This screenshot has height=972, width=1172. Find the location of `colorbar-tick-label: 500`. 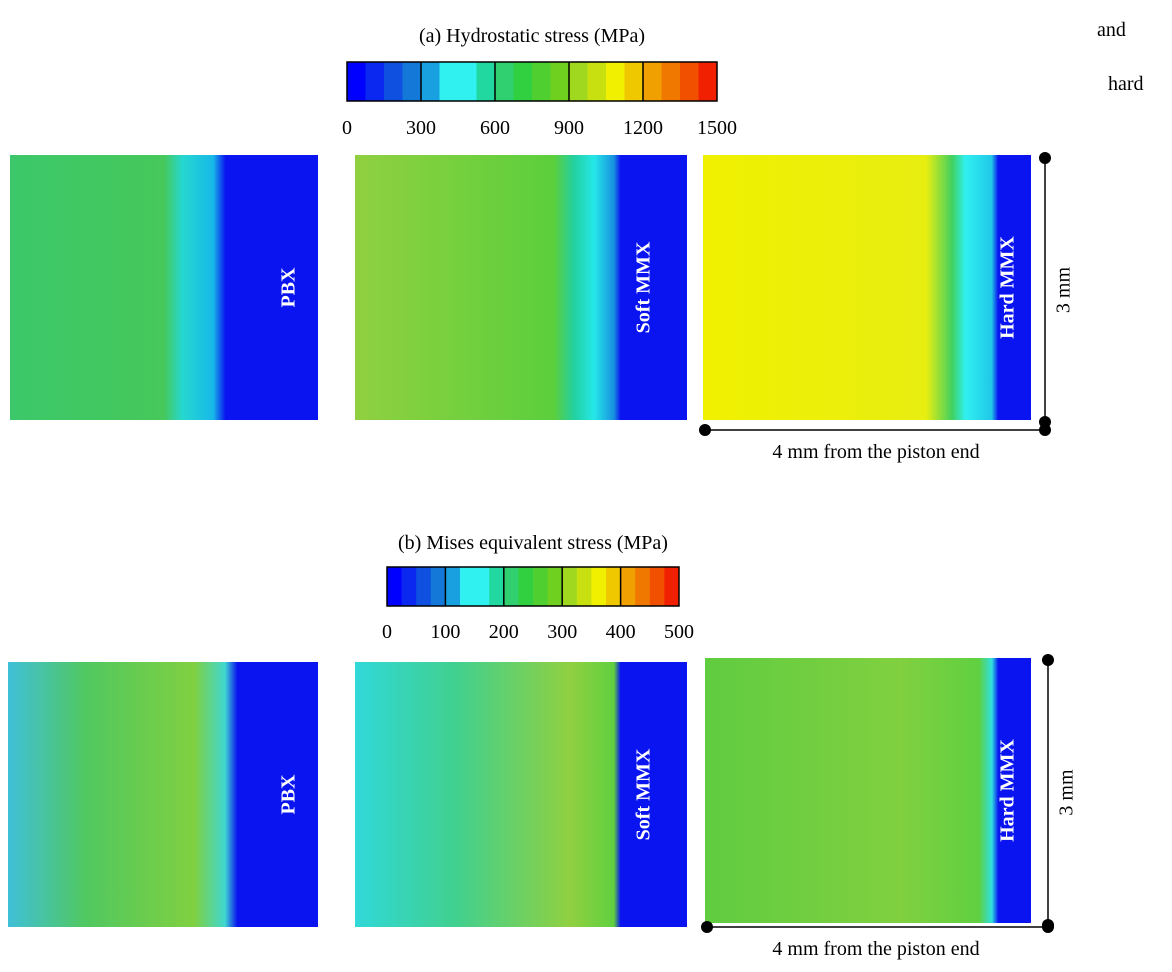

colorbar-tick-label: 500 is located at coordinates (679, 632).